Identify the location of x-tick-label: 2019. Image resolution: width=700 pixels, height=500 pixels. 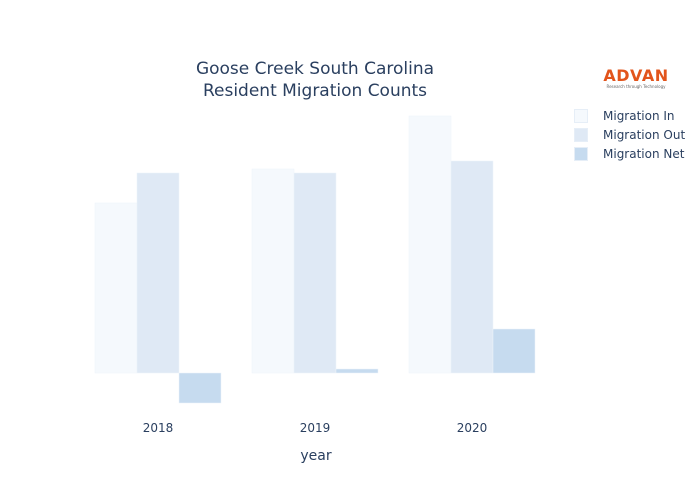
(315, 428).